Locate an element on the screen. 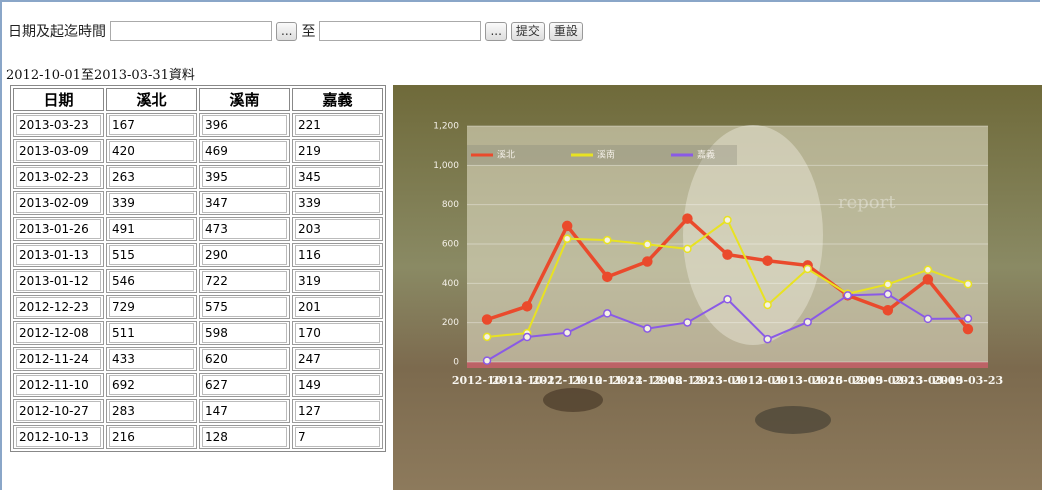 This screenshot has height=490, width=1042. table-cell: 420 is located at coordinates (151, 151).